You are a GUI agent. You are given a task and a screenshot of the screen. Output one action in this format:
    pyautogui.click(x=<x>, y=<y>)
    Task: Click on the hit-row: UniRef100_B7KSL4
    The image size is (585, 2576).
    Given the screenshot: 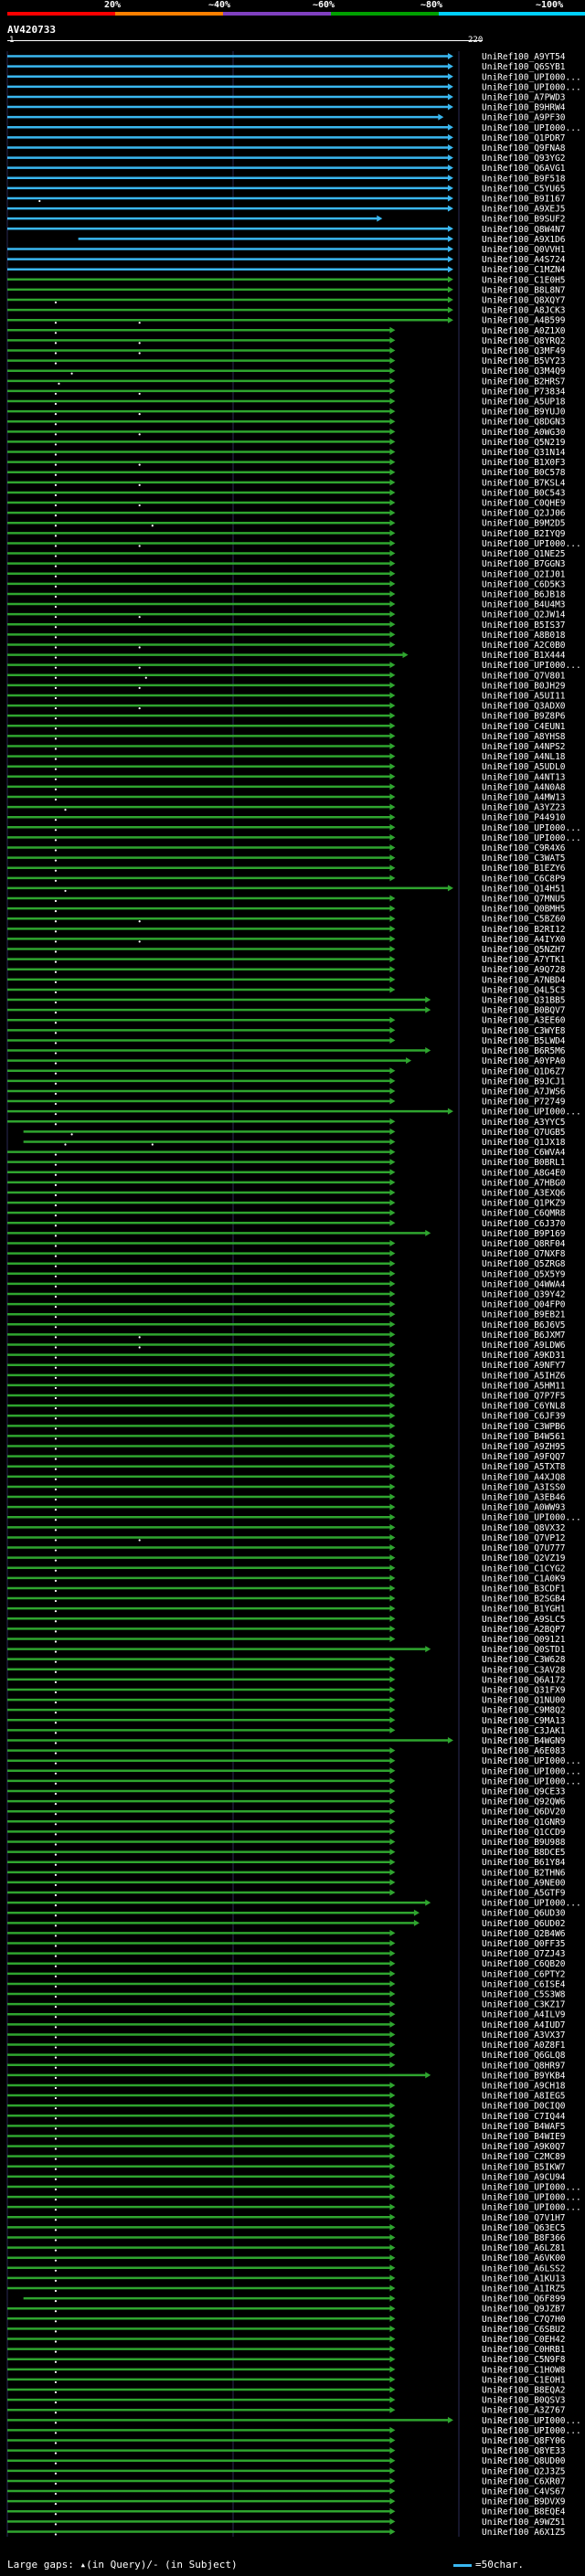 What is the action you would take?
    pyautogui.click(x=286, y=483)
    